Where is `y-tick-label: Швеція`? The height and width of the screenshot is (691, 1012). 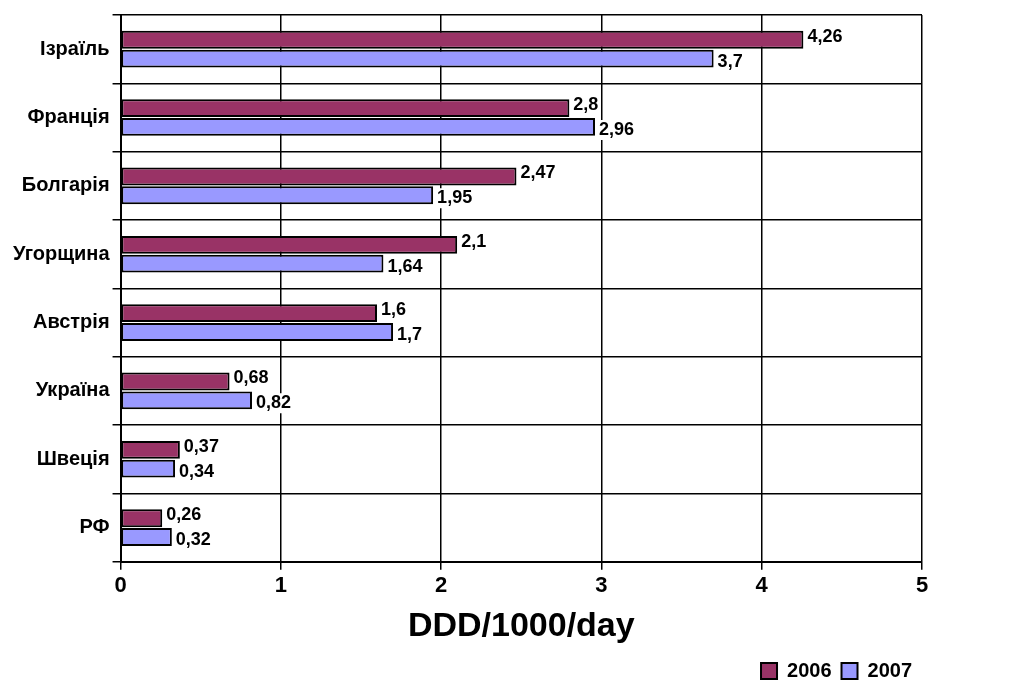 y-tick-label: Швеція is located at coordinates (73, 457).